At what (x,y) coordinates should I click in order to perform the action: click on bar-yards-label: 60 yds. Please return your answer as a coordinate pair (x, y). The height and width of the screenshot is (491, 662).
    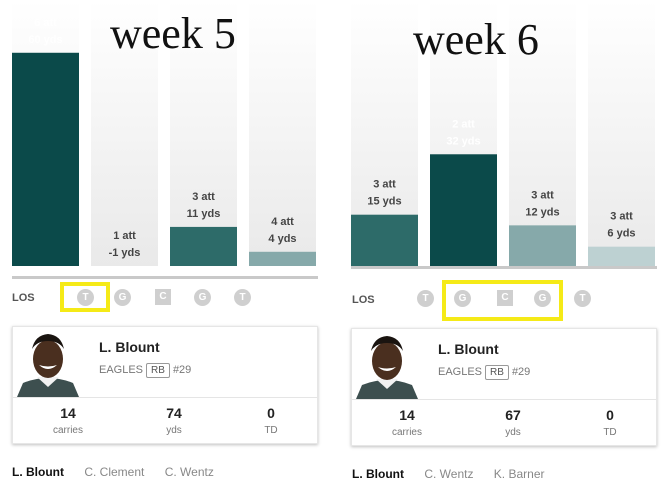
    Looking at the image, I should click on (45, 40).